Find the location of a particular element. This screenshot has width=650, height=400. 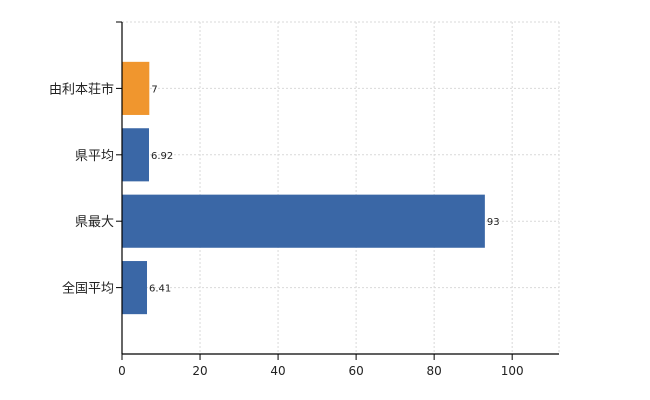

x-tick-label: 100 is located at coordinates (512, 371).